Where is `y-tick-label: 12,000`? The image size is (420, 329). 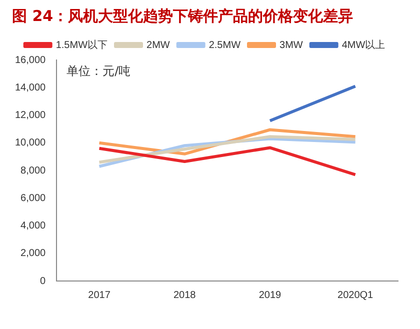 y-tick-label: 12,000 is located at coordinates (30, 115).